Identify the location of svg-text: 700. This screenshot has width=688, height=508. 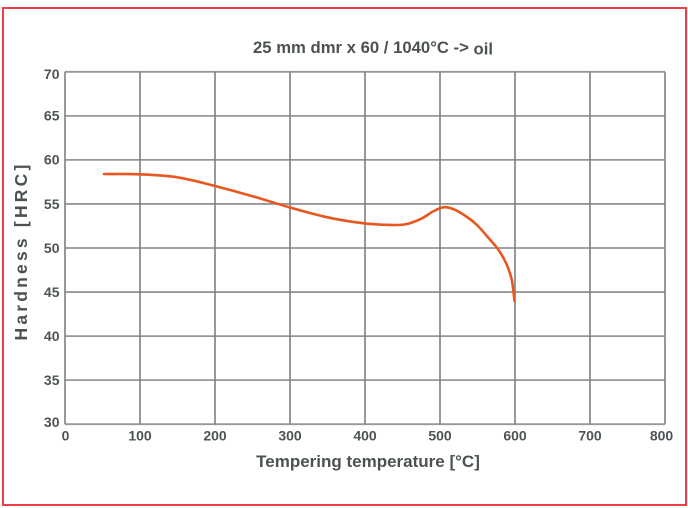
(590, 435).